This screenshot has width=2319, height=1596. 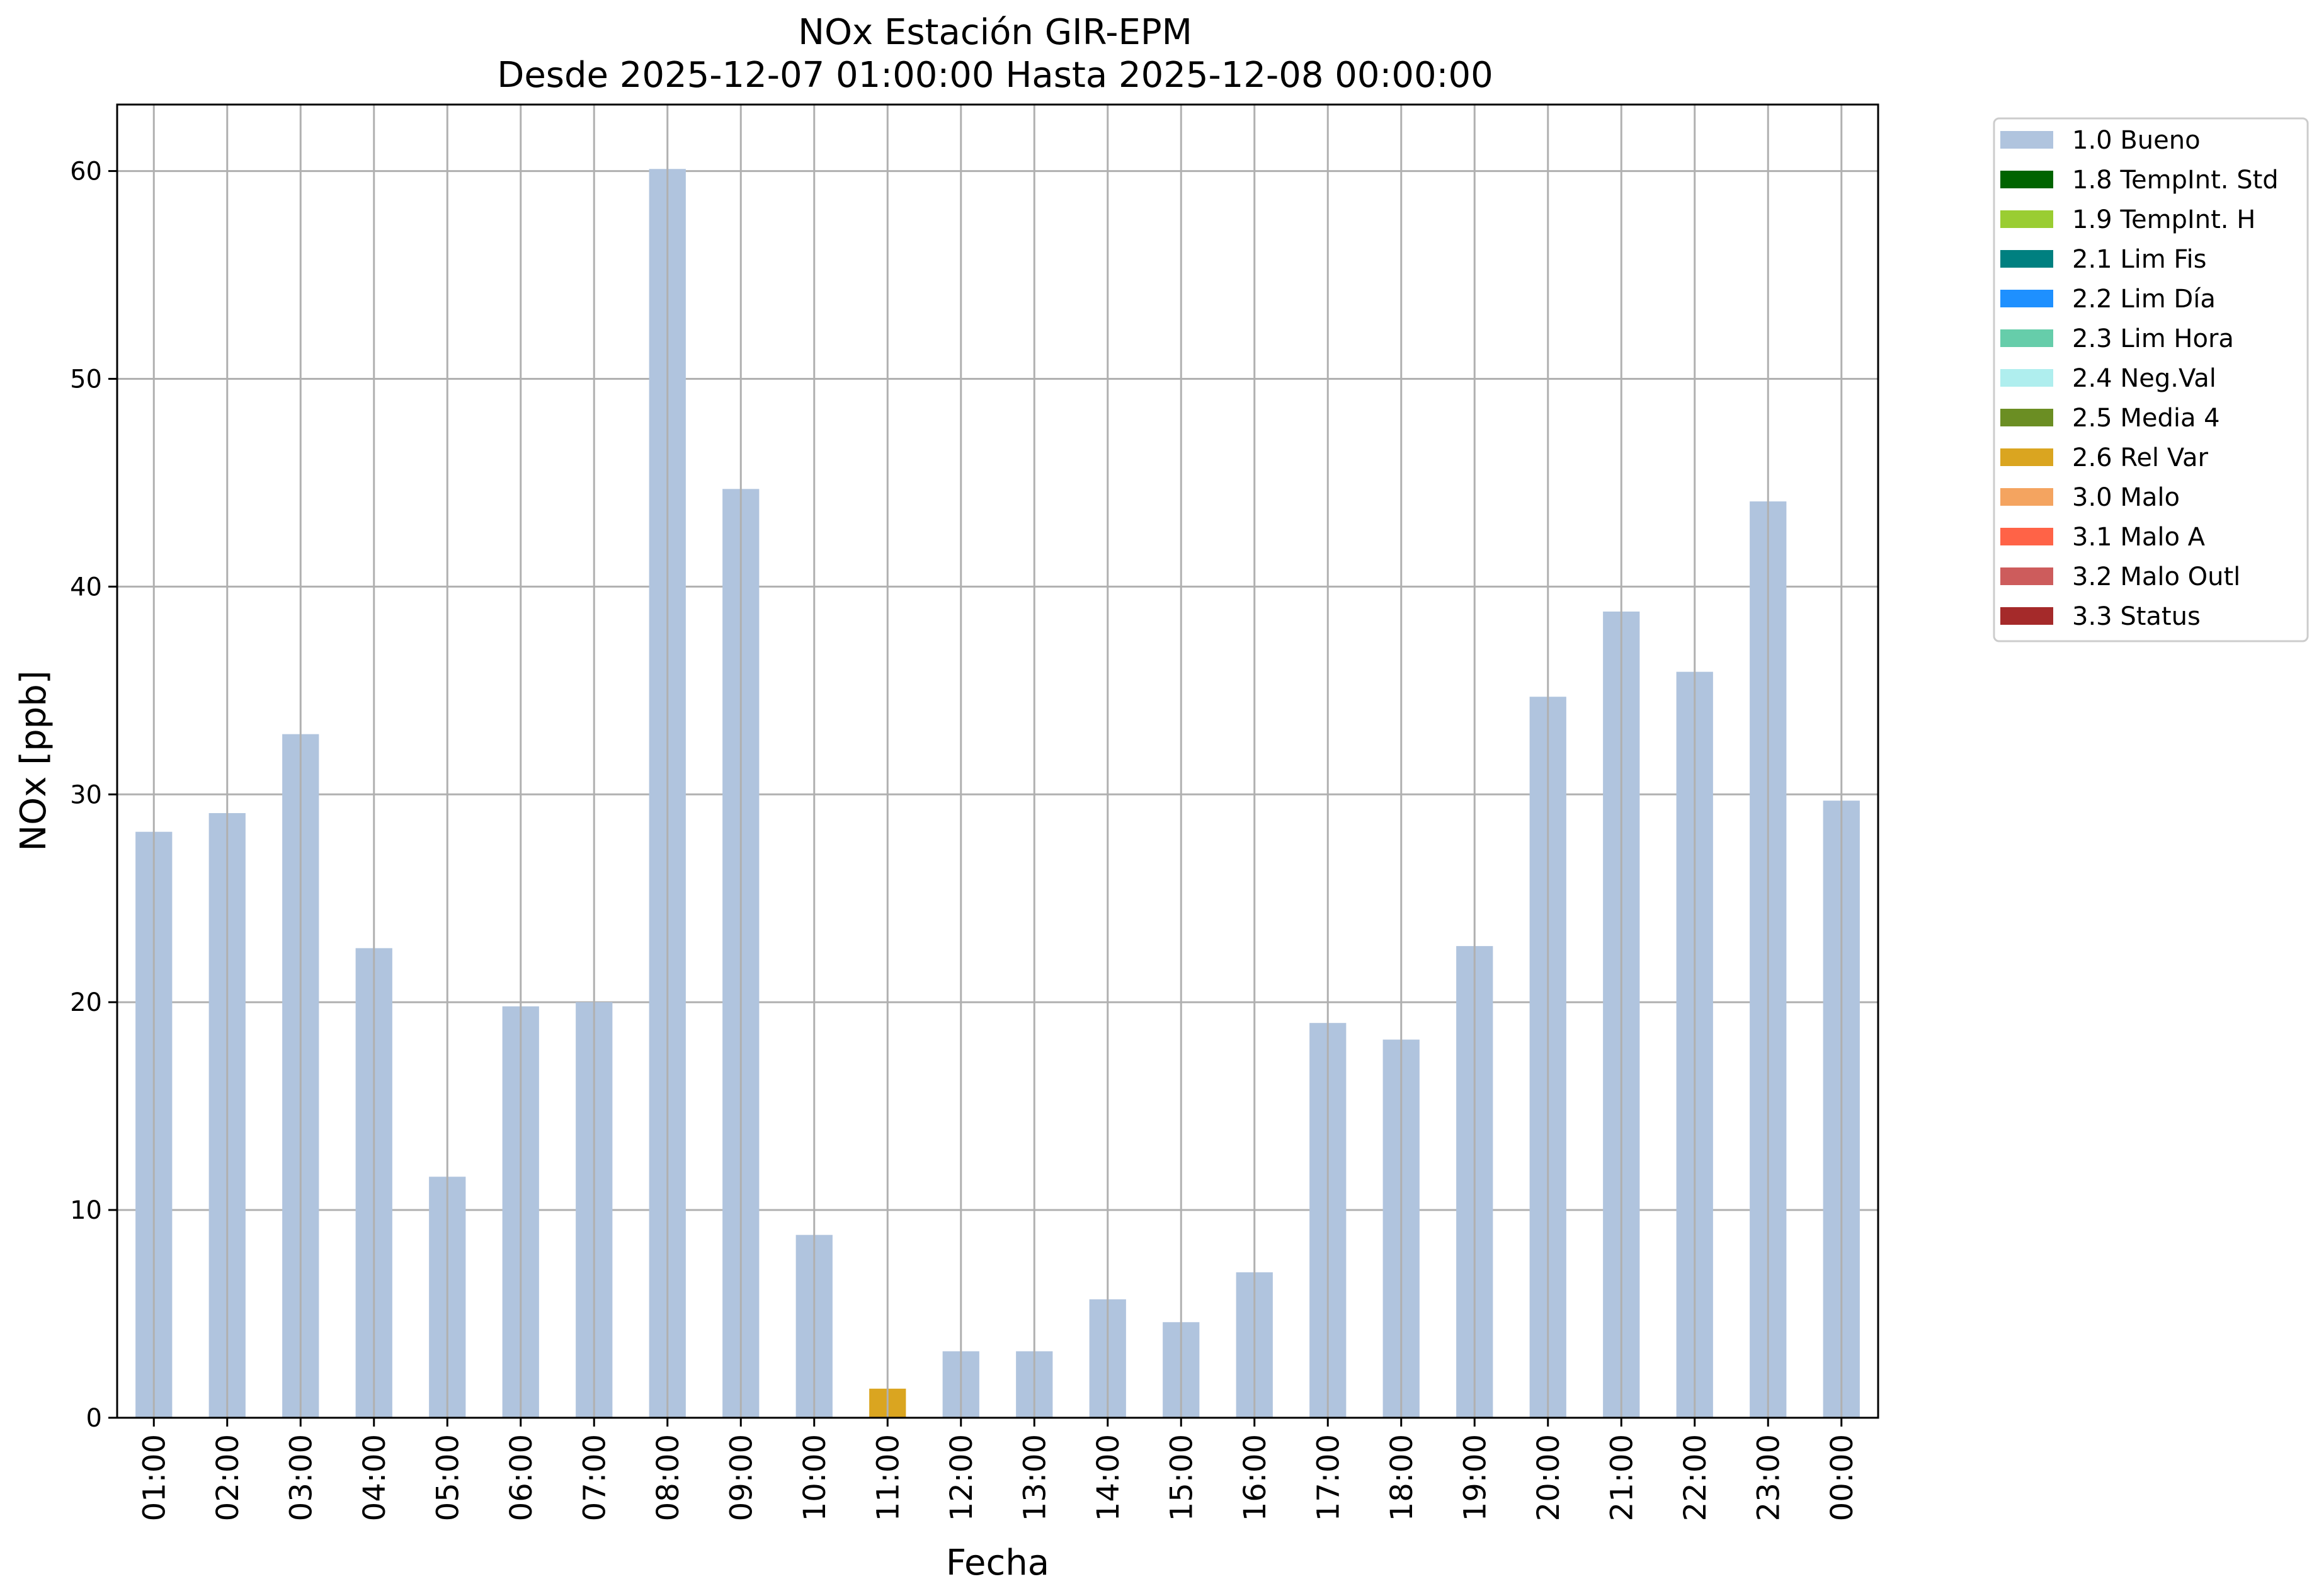 I want to click on legend-label: 1.8 TempInt. Std, so click(x=2175, y=180).